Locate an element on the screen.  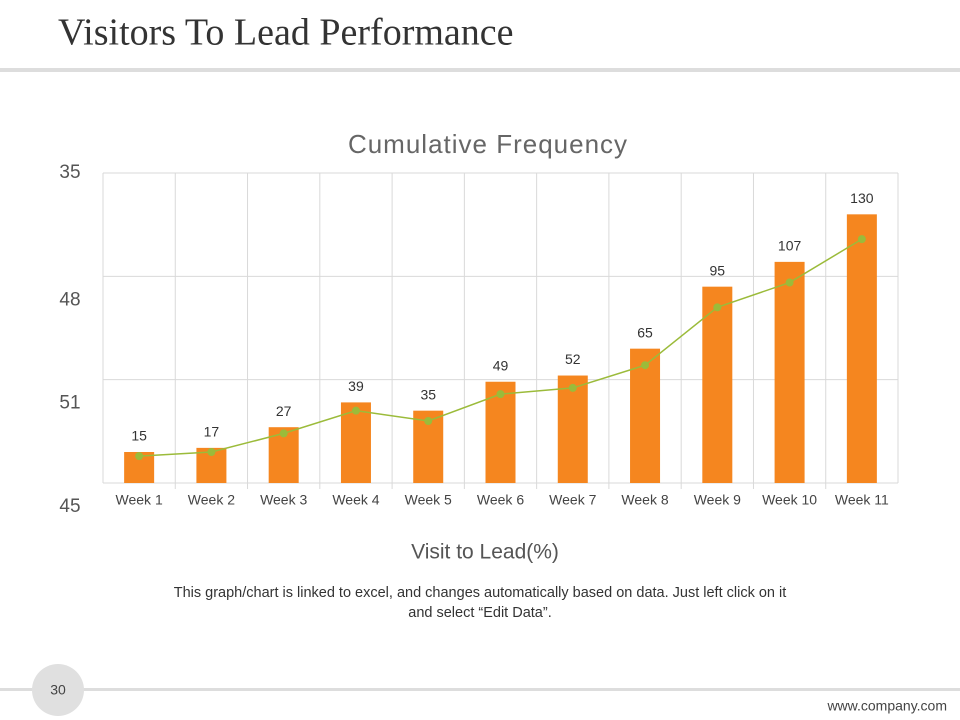
y-tick-label: 51 is located at coordinates (69, 403).